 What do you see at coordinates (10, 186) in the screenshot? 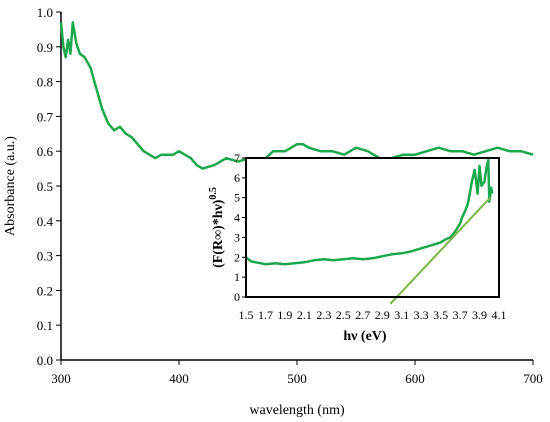
I see `main-y-axis-label: Absorbance (a.u.)` at bounding box center [10, 186].